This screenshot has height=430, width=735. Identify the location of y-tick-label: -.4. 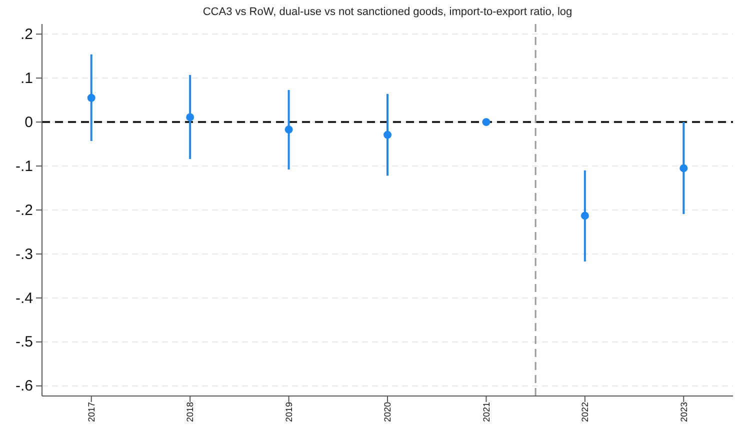
(24, 298).